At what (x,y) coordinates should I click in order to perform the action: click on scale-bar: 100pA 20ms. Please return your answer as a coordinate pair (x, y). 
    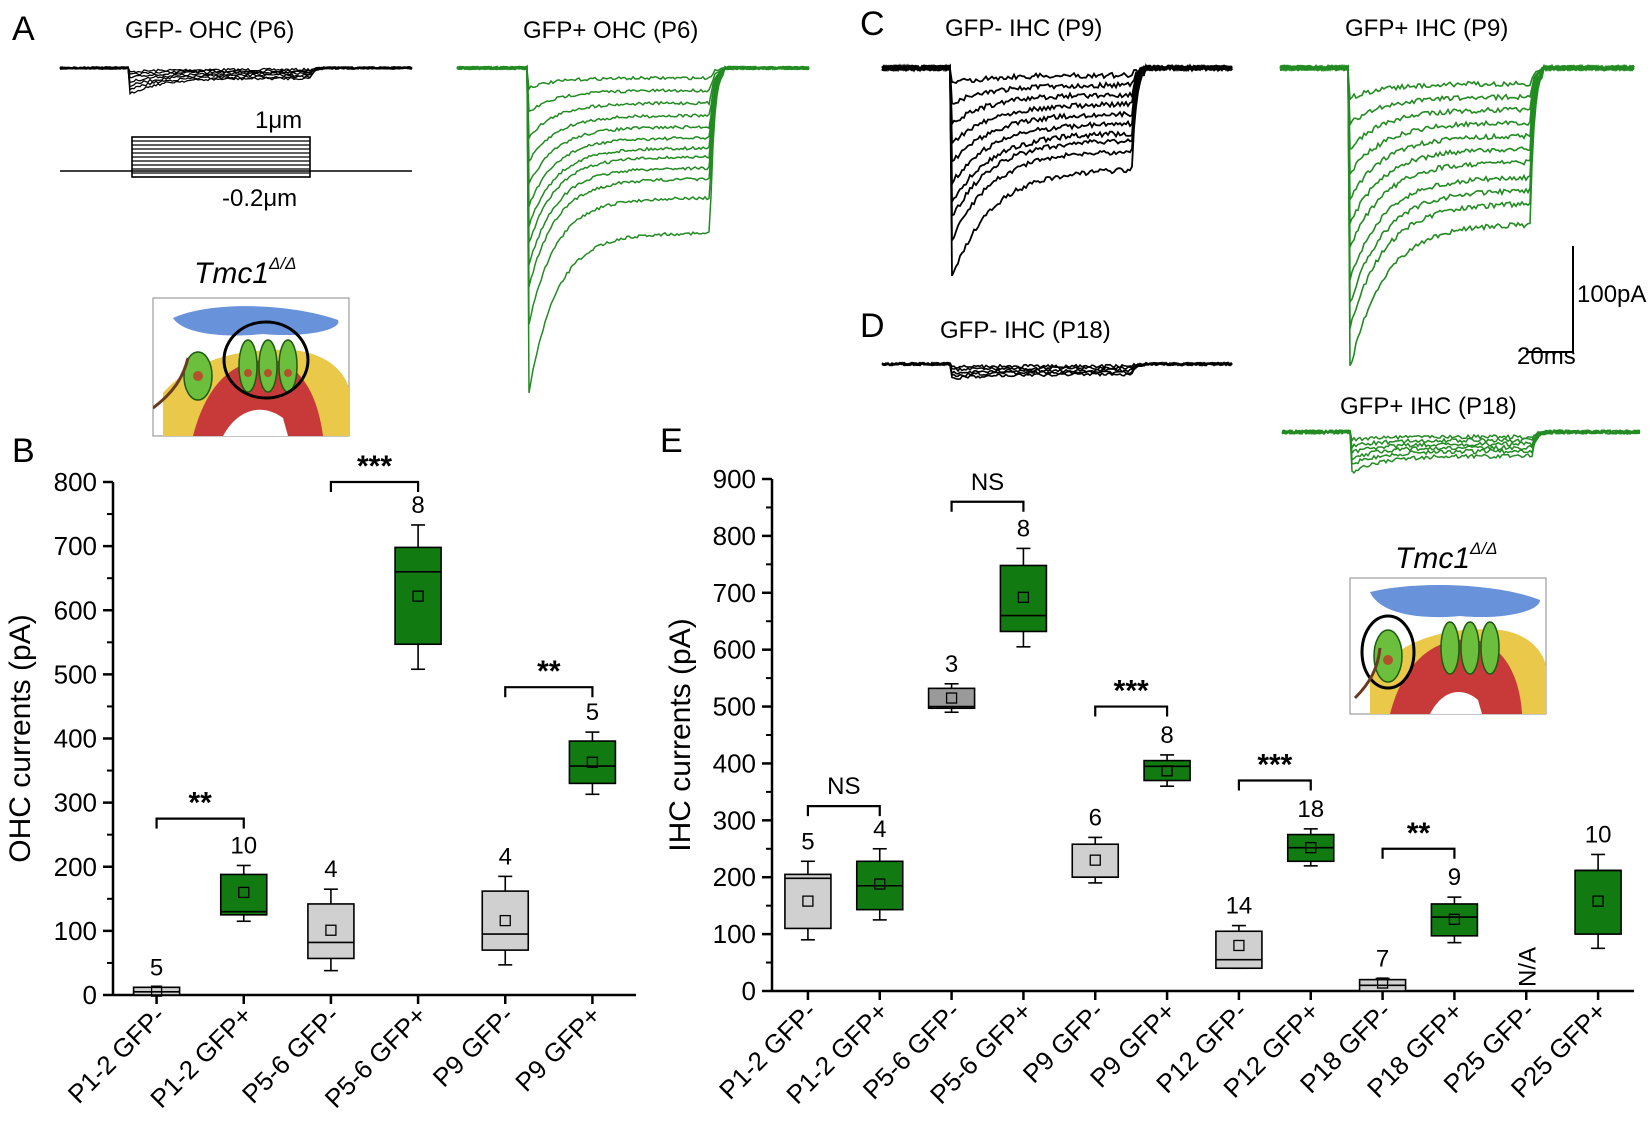
    Looking at the image, I should click on (1581, 308).